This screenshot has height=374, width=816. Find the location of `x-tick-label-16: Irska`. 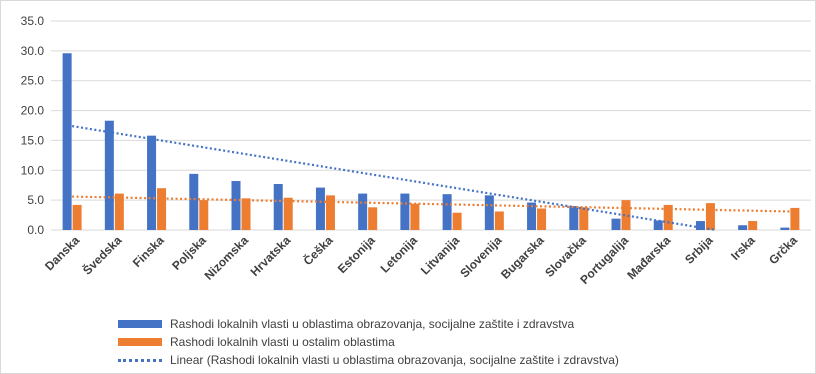

x-tick-label-16: Irska is located at coordinates (743, 248).